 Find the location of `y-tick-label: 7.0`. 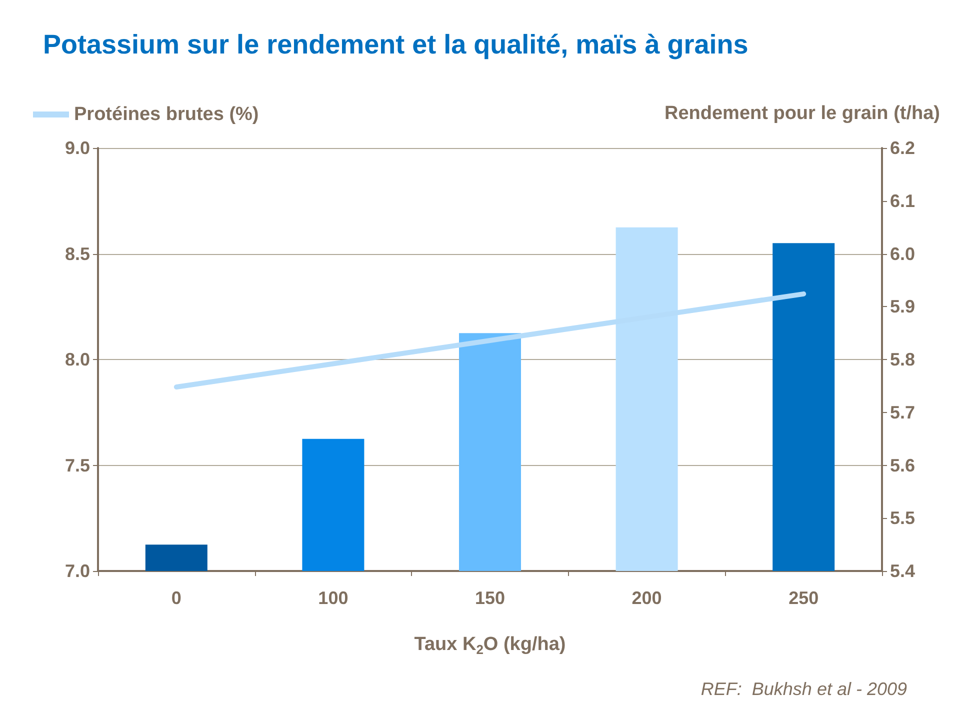

y-tick-label: 7.0 is located at coordinates (77, 571).